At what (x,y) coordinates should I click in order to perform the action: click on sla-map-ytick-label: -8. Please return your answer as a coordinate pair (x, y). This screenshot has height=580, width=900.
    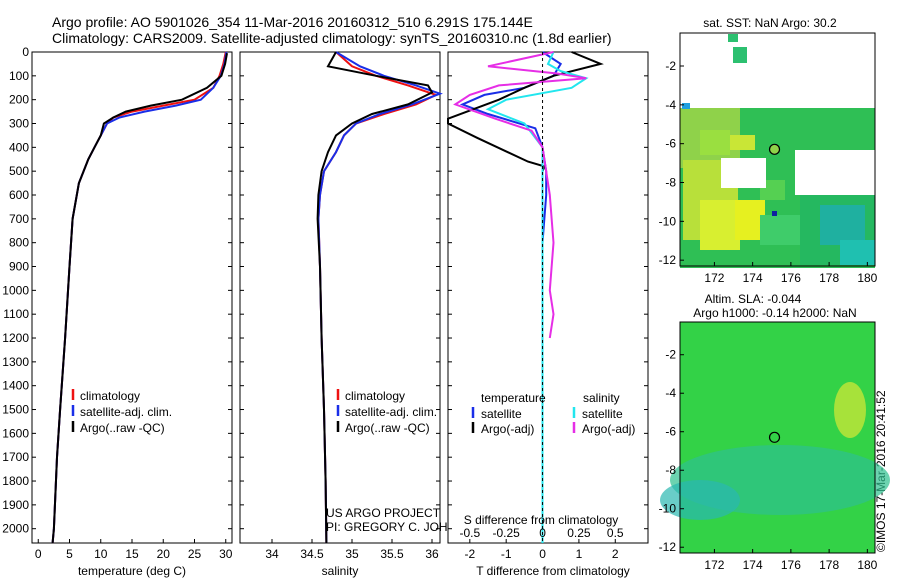
    Looking at the image, I should click on (670, 470).